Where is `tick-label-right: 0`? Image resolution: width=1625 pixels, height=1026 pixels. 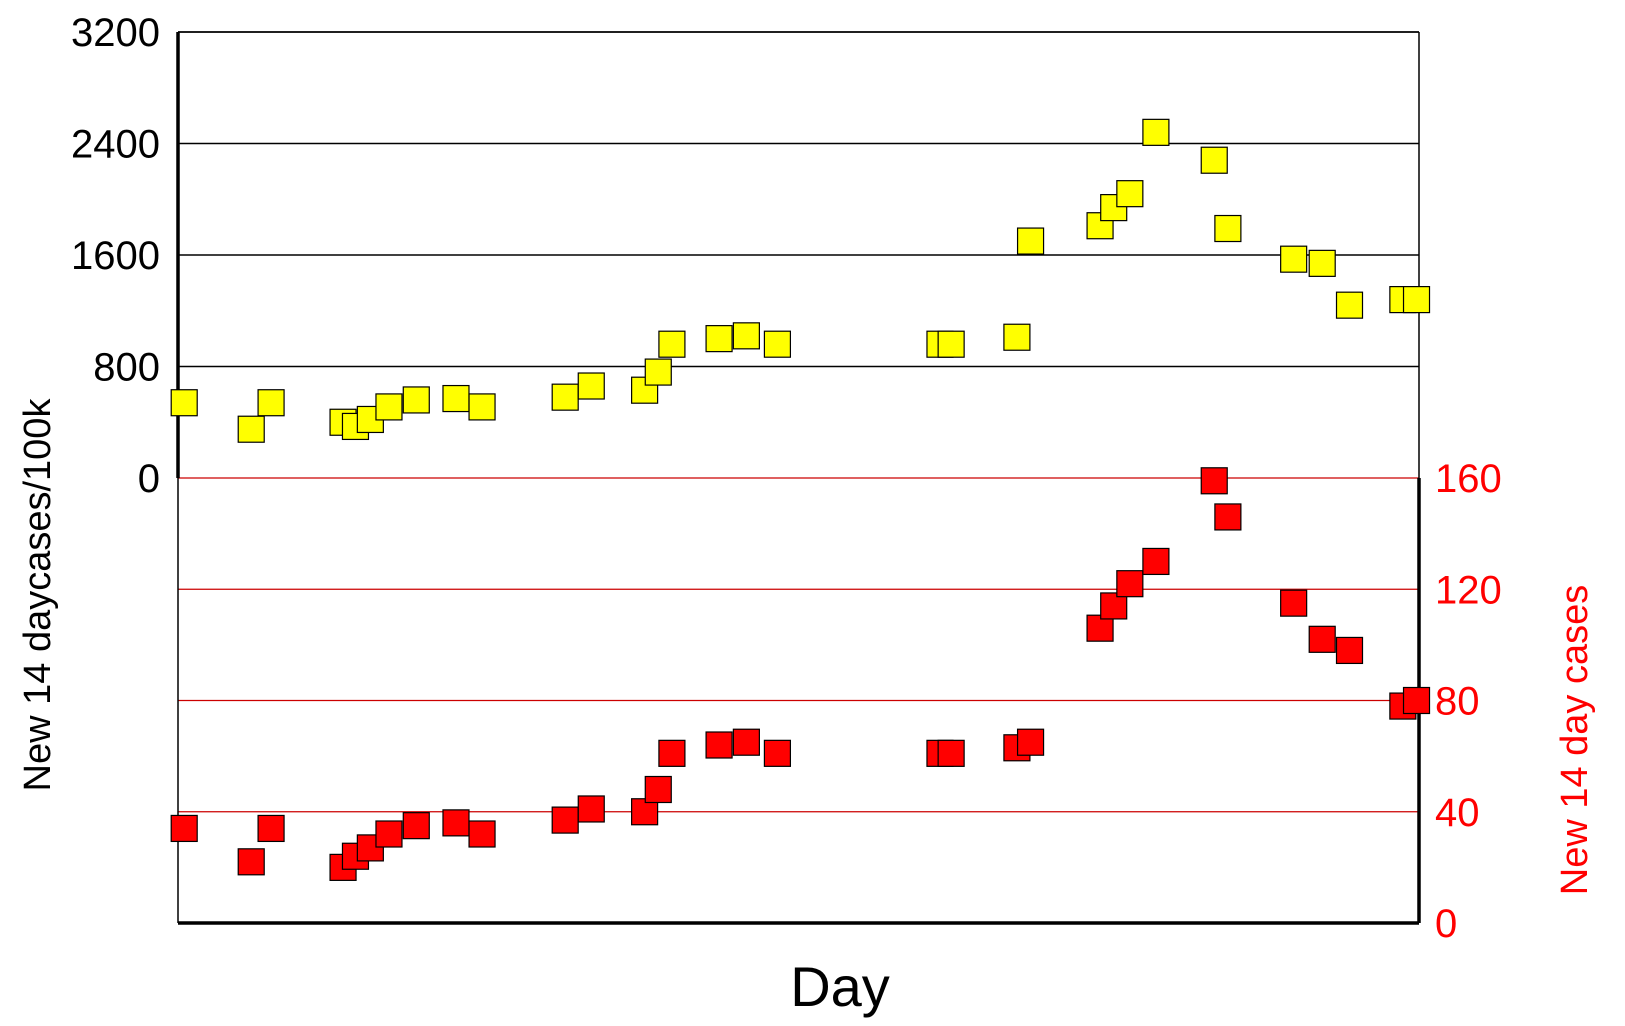 tick-label-right: 0 is located at coordinates (1446, 924).